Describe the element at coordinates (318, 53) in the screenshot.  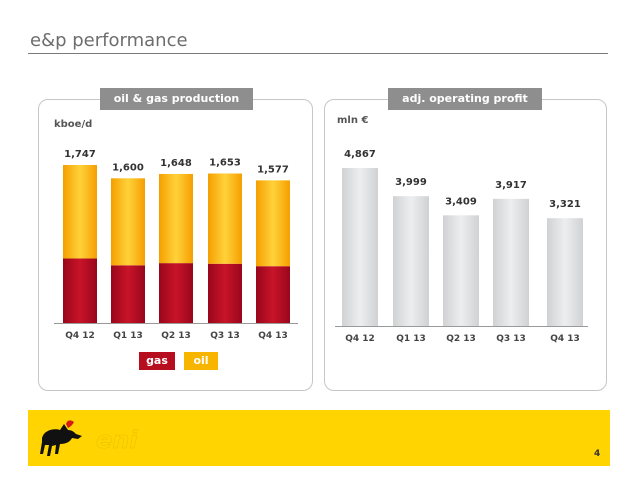
I see `title-divider` at that location.